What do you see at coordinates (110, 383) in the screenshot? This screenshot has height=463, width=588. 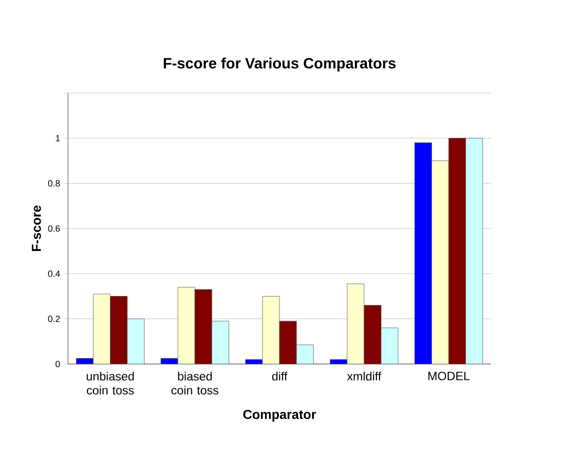 I see `x-tick-label: unbiased coin toss` at bounding box center [110, 383].